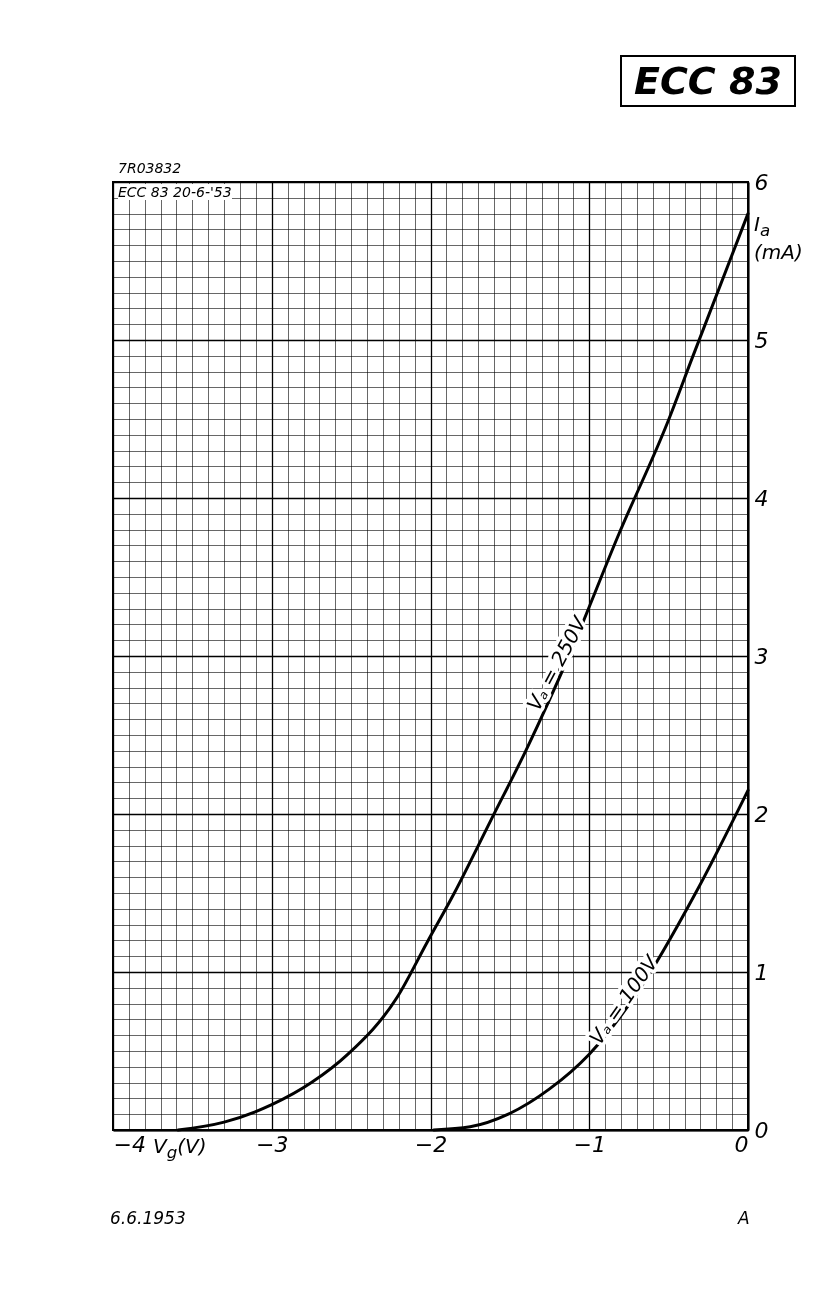 This screenshot has height=1301, width=831. What do you see at coordinates (761, 182) in the screenshot?
I see `y-tick-label: 6` at bounding box center [761, 182].